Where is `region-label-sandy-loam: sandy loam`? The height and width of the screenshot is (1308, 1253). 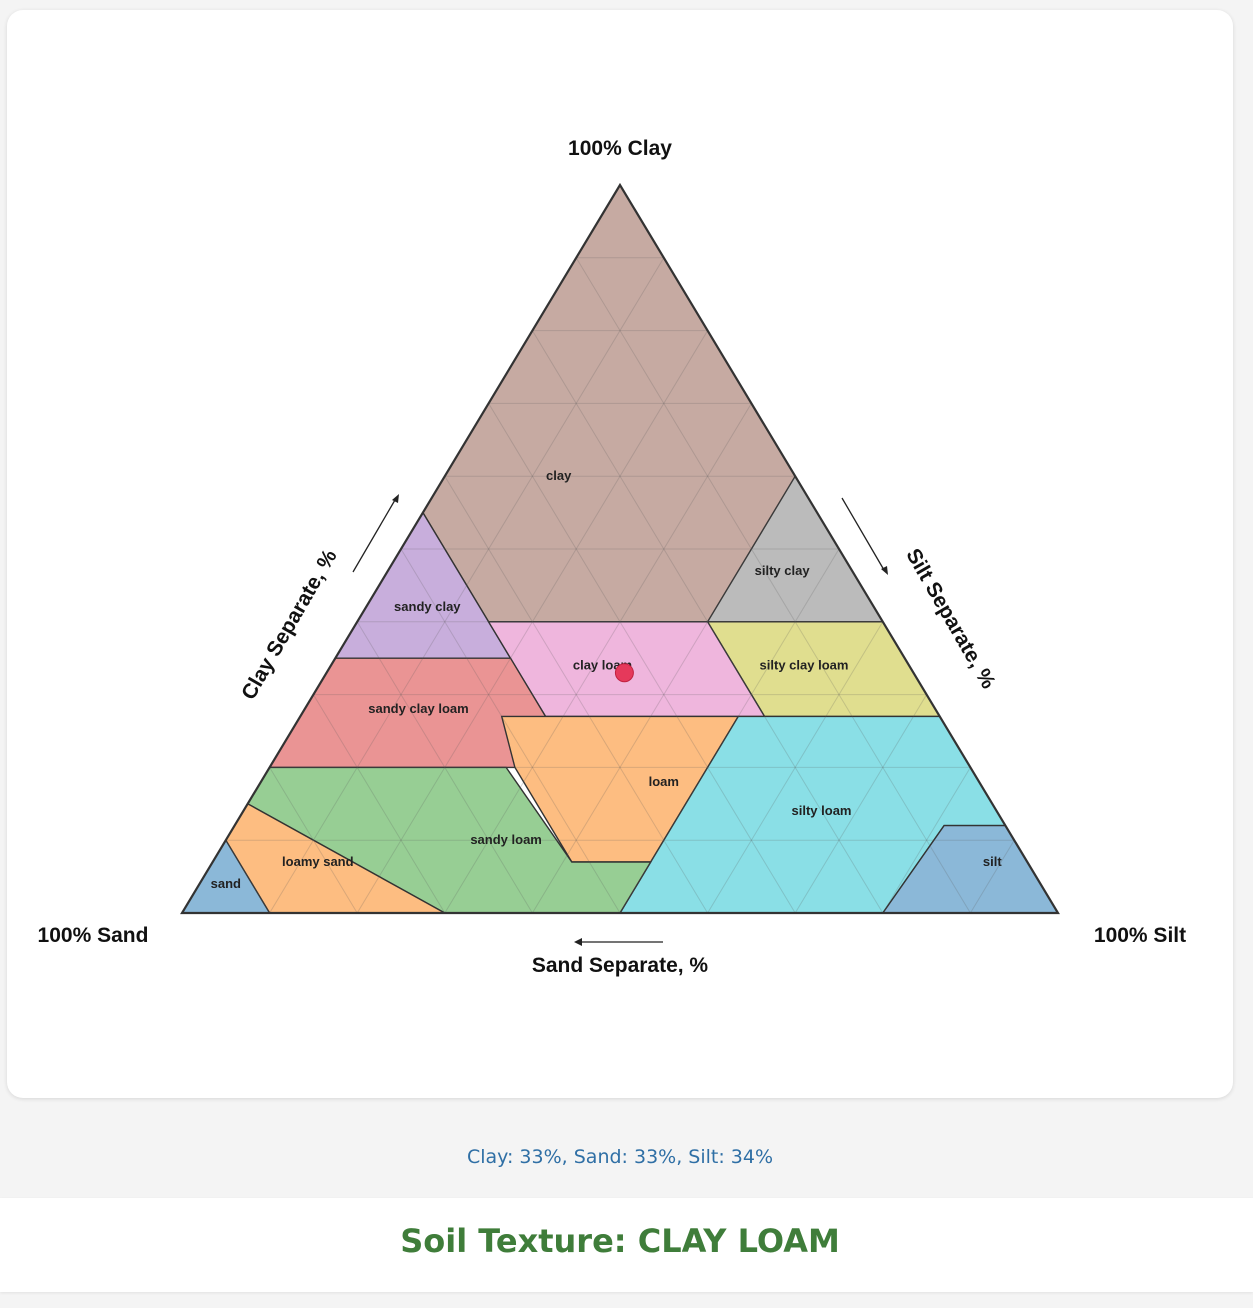
region-label-sandy-loam: sandy loam is located at coordinates (506, 839).